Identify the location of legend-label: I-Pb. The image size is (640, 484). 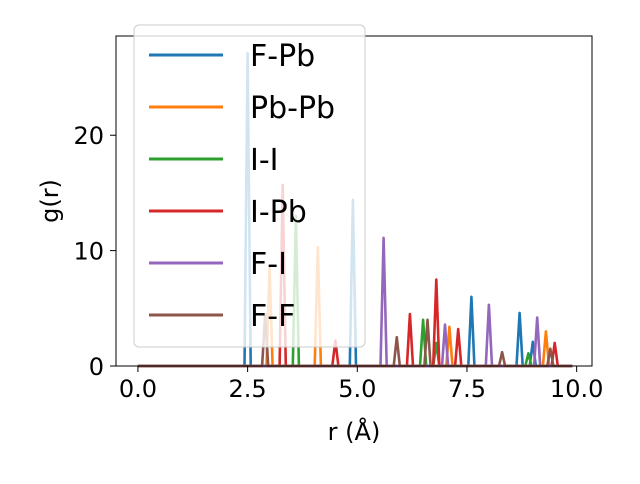
(278, 212).